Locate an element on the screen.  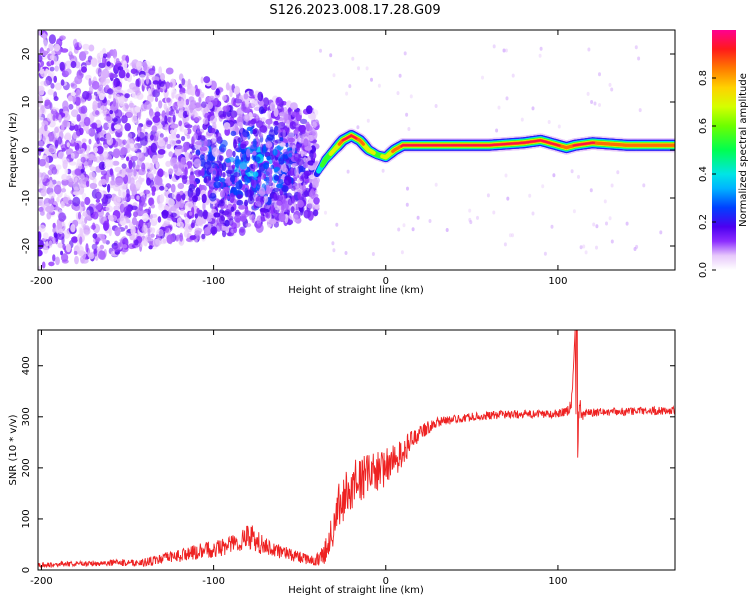
colorbar-label: Normalized spectral amplitude is located at coordinates (743, 150).